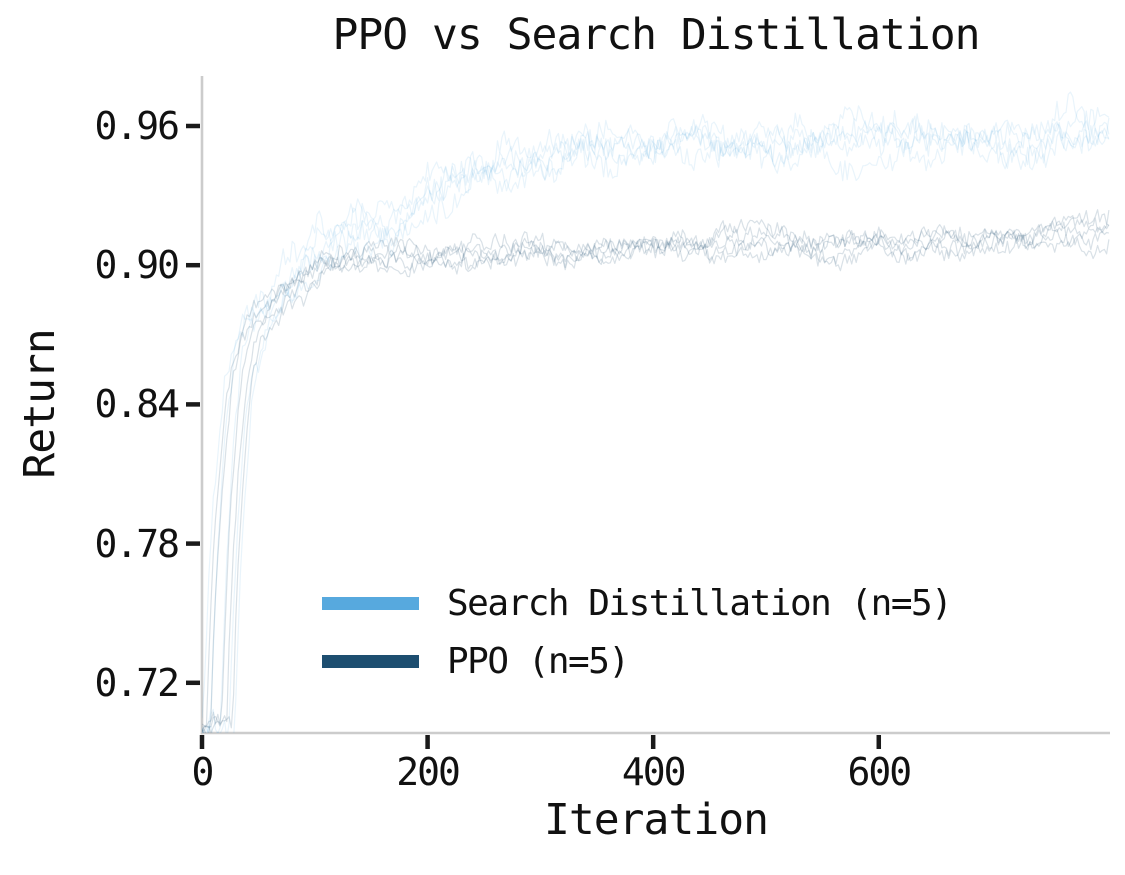 Image resolution: width=1125 pixels, height=875 pixels. I want to click on legend-swatch-search-distillation-icon, so click(370, 603).